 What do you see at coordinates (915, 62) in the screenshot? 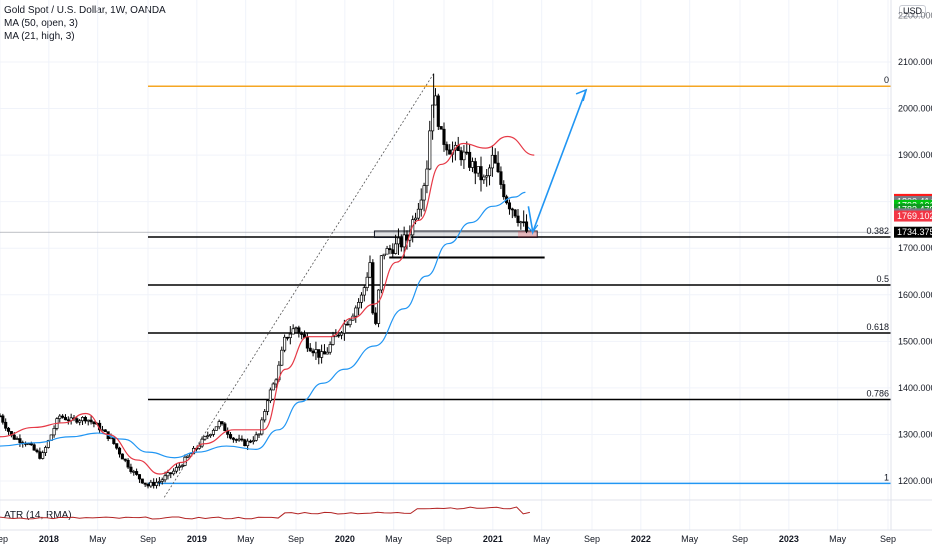
I see `price-tick: 2100.000` at bounding box center [915, 62].